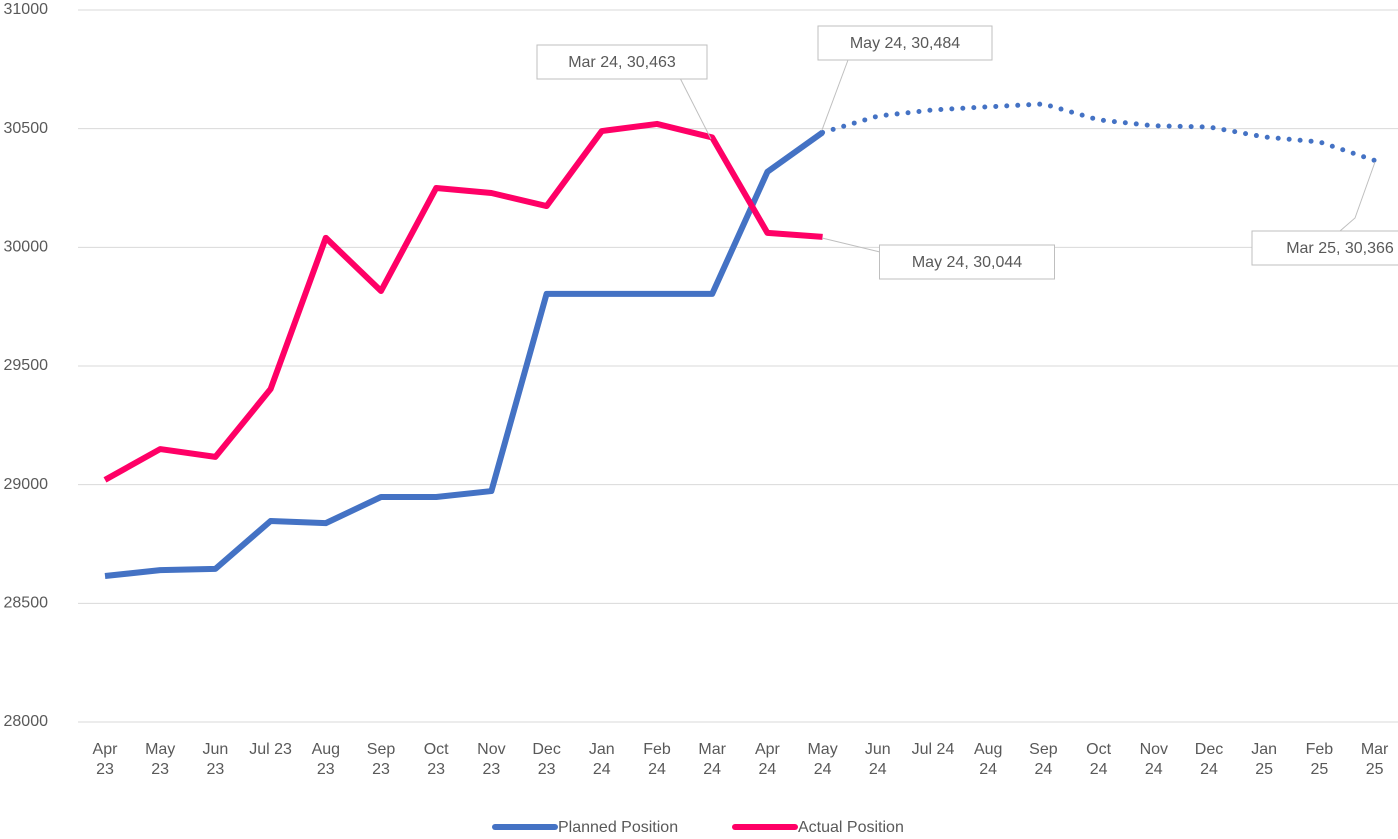 Image resolution: width=1398 pixels, height=839 pixels. I want to click on x-tick-label: Jun 23, so click(215, 759).